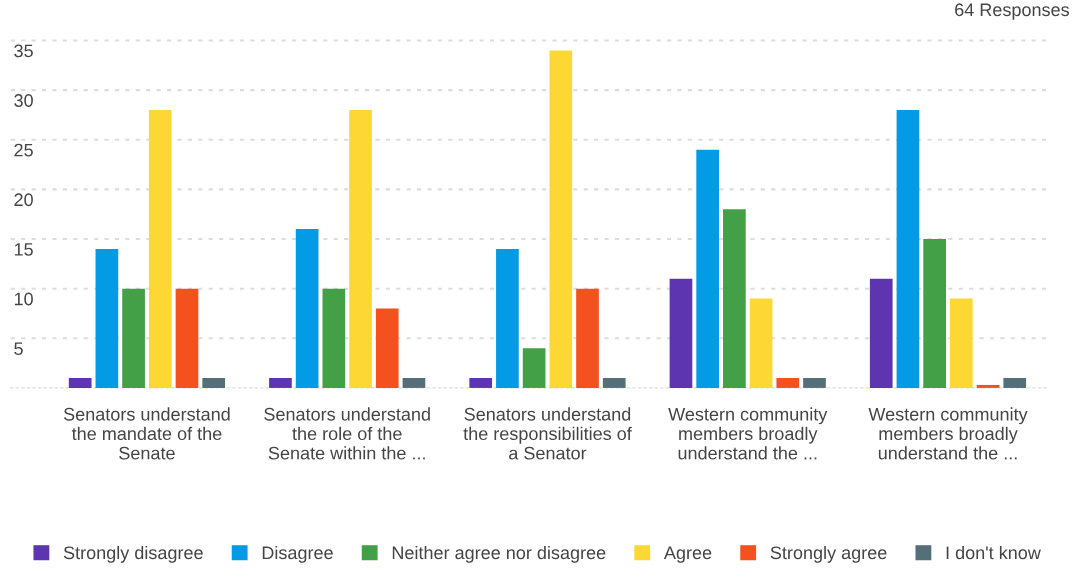  What do you see at coordinates (146, 433) in the screenshot?
I see `x-tick-label: Senators understand the mandate of the Senate` at bounding box center [146, 433].